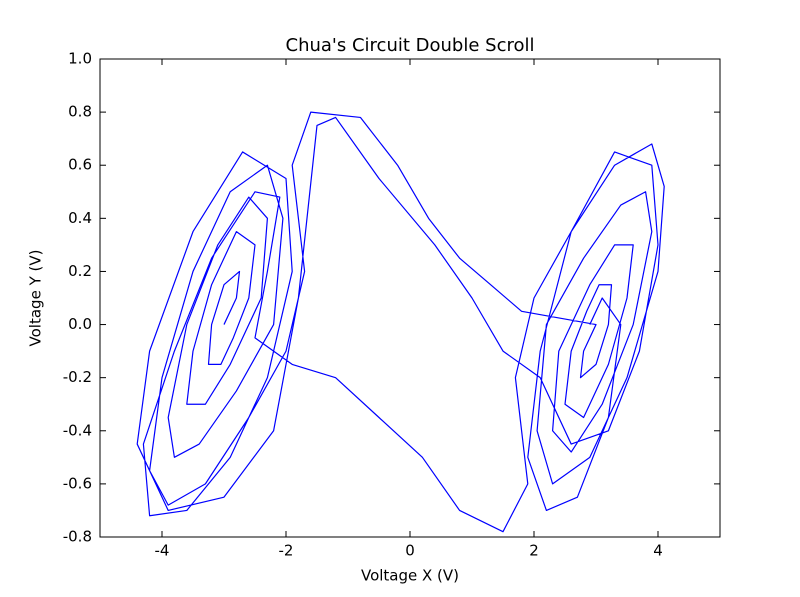 The height and width of the screenshot is (597, 800). I want to click on x-tick-label: -2, so click(286, 551).